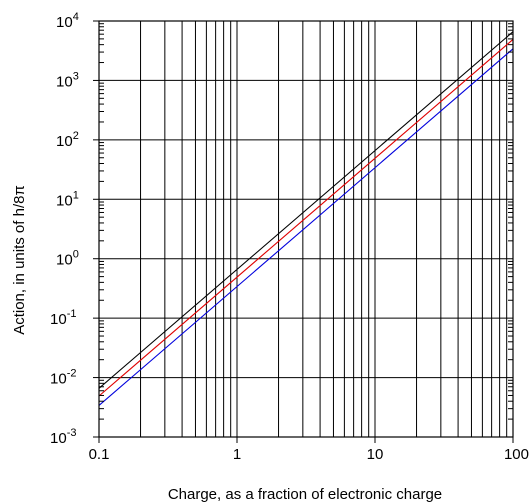 This screenshot has height=504, width=531. What do you see at coordinates (67, 140) in the screenshot?
I see `y-tick-label: 10²` at bounding box center [67, 140].